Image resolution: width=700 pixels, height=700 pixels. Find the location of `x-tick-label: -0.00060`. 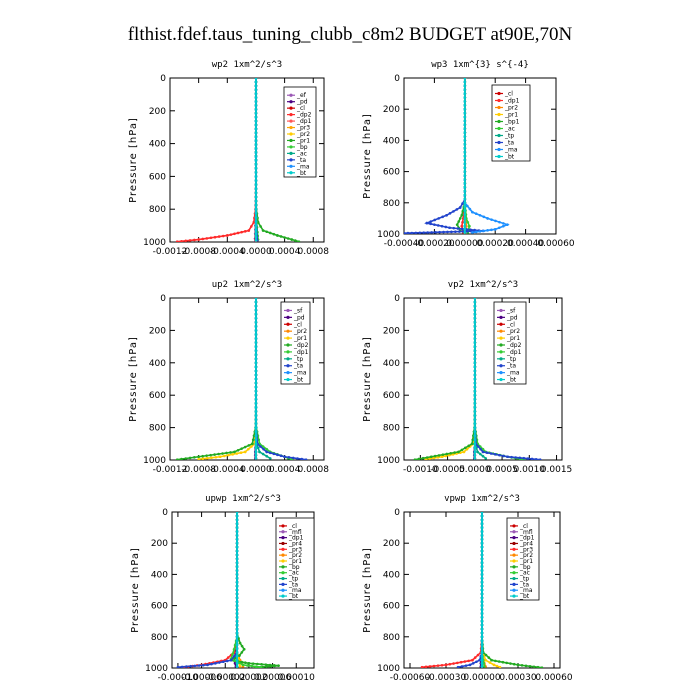

x-tick-label: -0.00060 is located at coordinates (410, 678).